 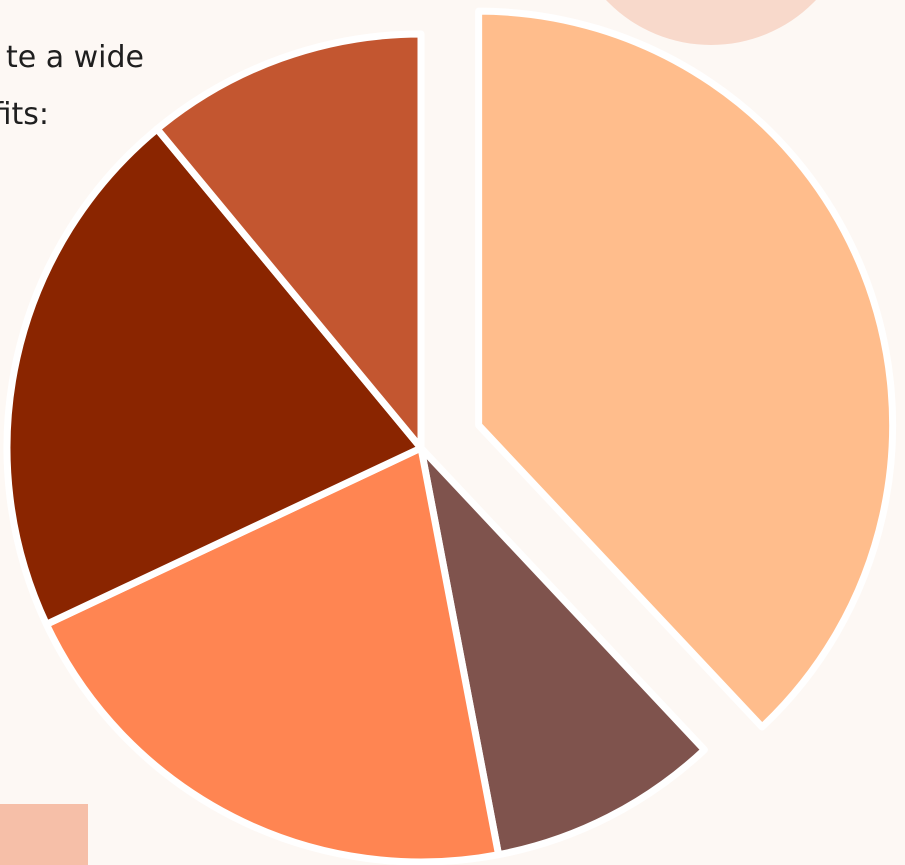 What do you see at coordinates (74, 57) in the screenshot?
I see `intro-text-line-1: te a wide` at bounding box center [74, 57].